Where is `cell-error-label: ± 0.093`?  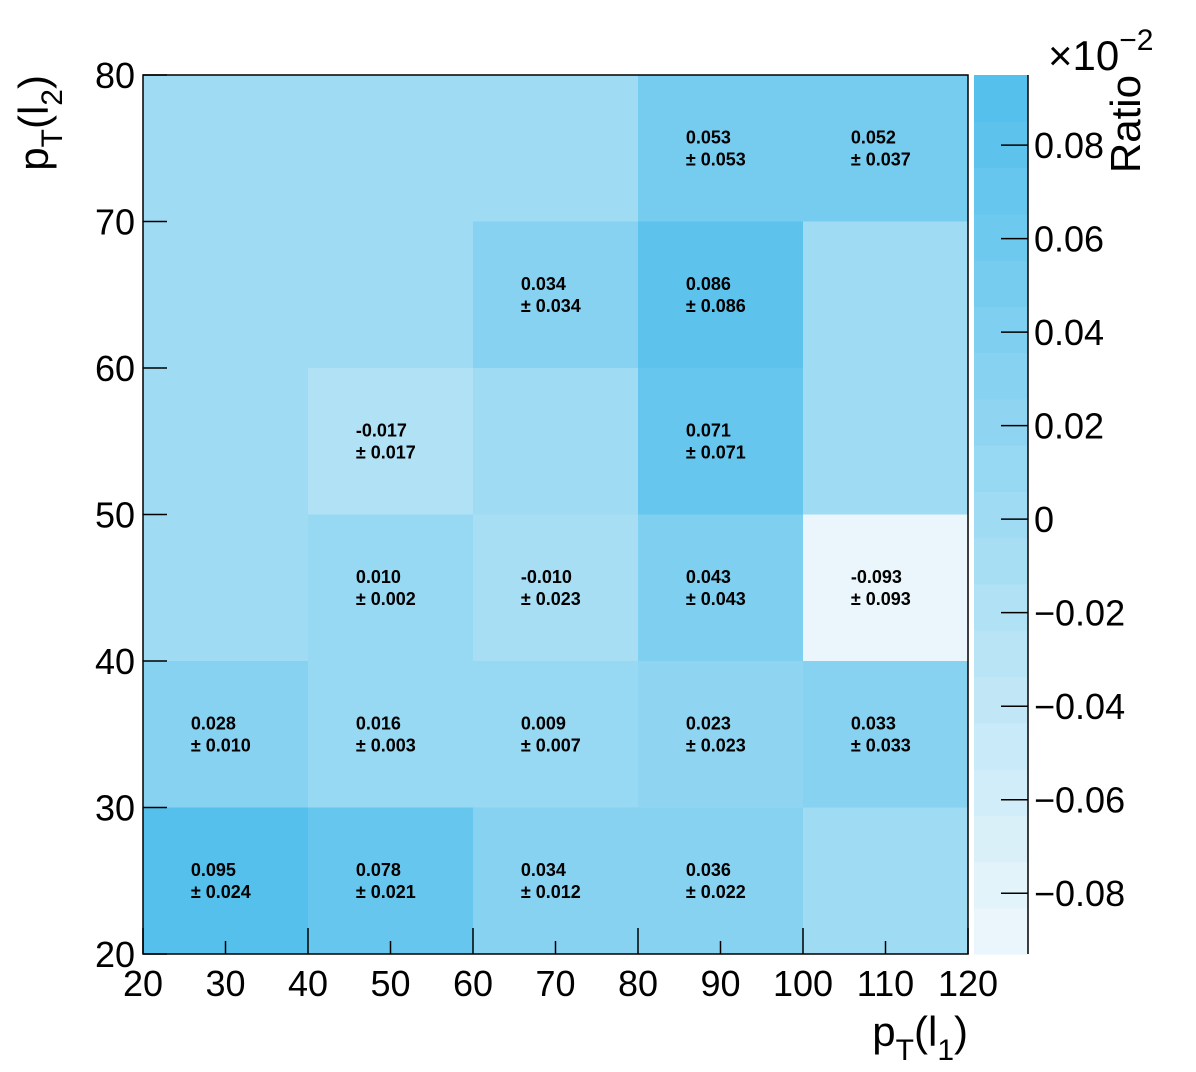 cell-error-label: ± 0.093 is located at coordinates (881, 599).